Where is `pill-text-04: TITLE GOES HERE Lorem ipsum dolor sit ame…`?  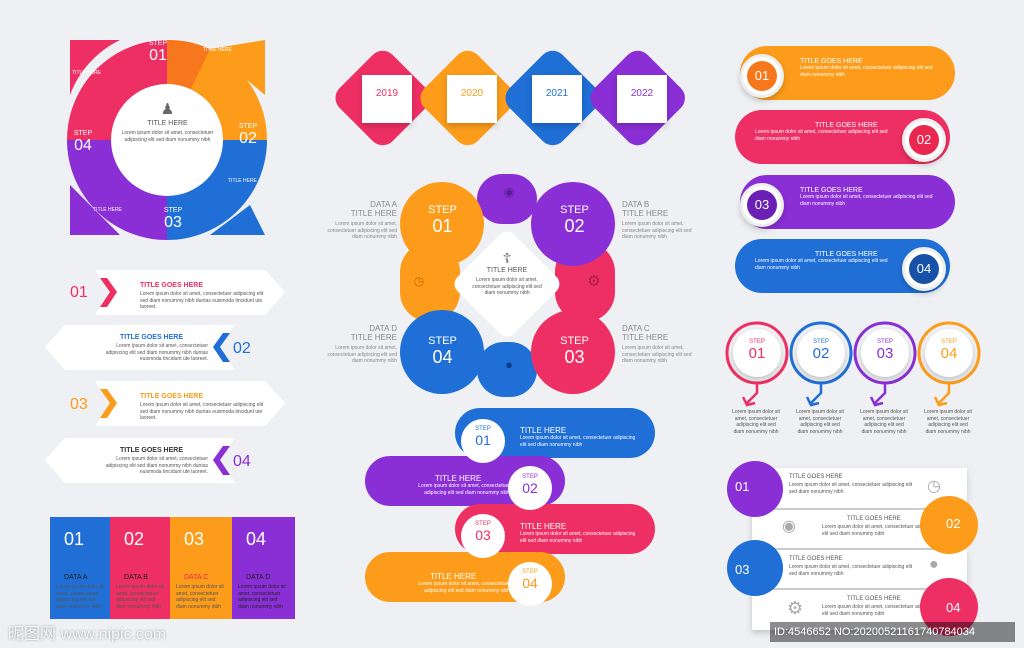 pill-text-04: TITLE GOES HERE Lorem ipsum dolor sit ame… is located at coordinates (821, 261).